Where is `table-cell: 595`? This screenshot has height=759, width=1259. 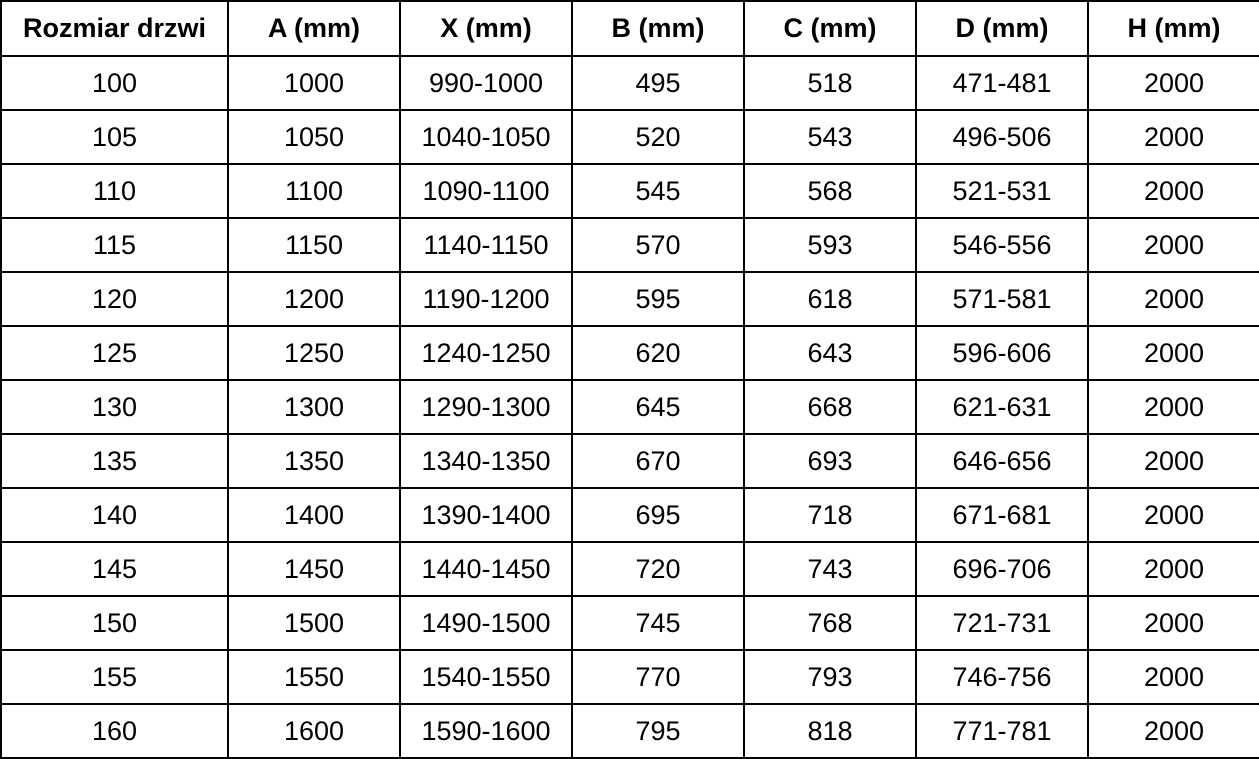
table-cell: 595 is located at coordinates (658, 299).